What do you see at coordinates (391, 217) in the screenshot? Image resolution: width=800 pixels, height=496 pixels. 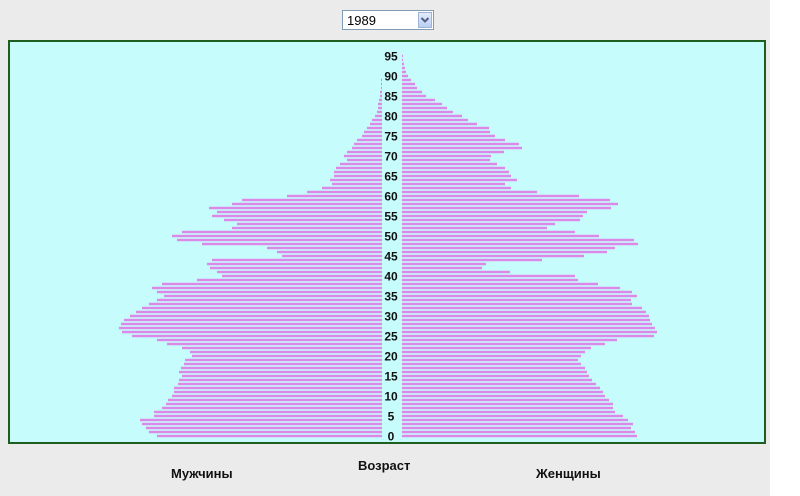 I see `age-tick-55: 55` at bounding box center [391, 217].